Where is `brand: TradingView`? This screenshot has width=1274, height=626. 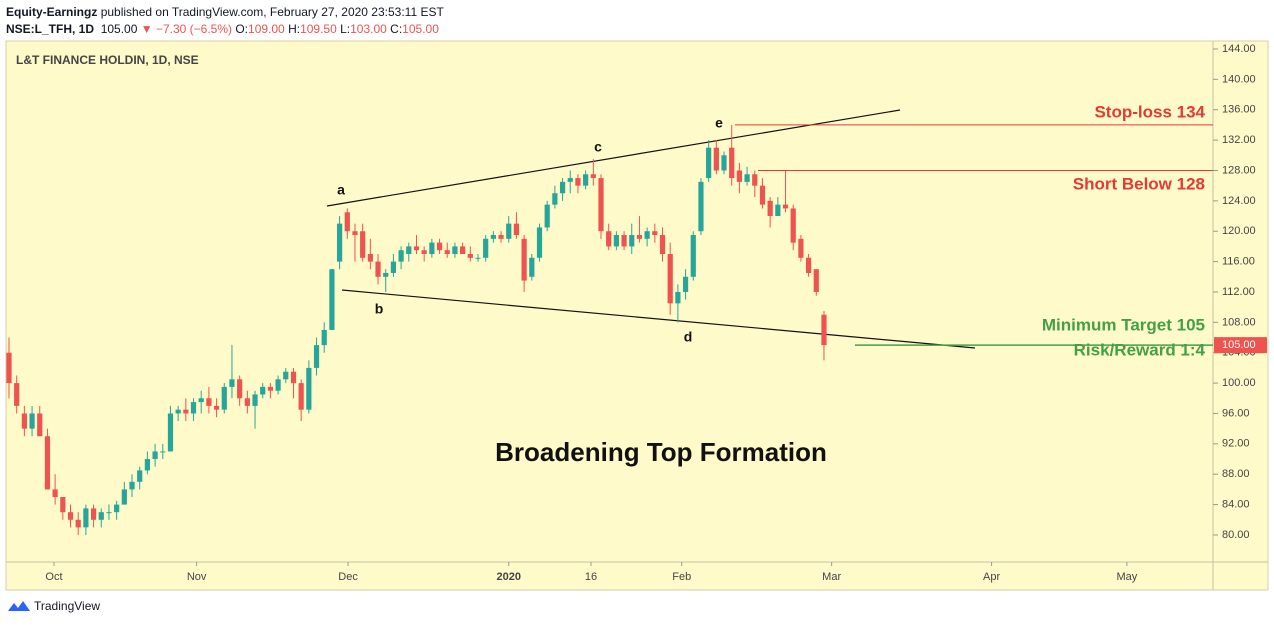 brand: TradingView is located at coordinates (67, 606).